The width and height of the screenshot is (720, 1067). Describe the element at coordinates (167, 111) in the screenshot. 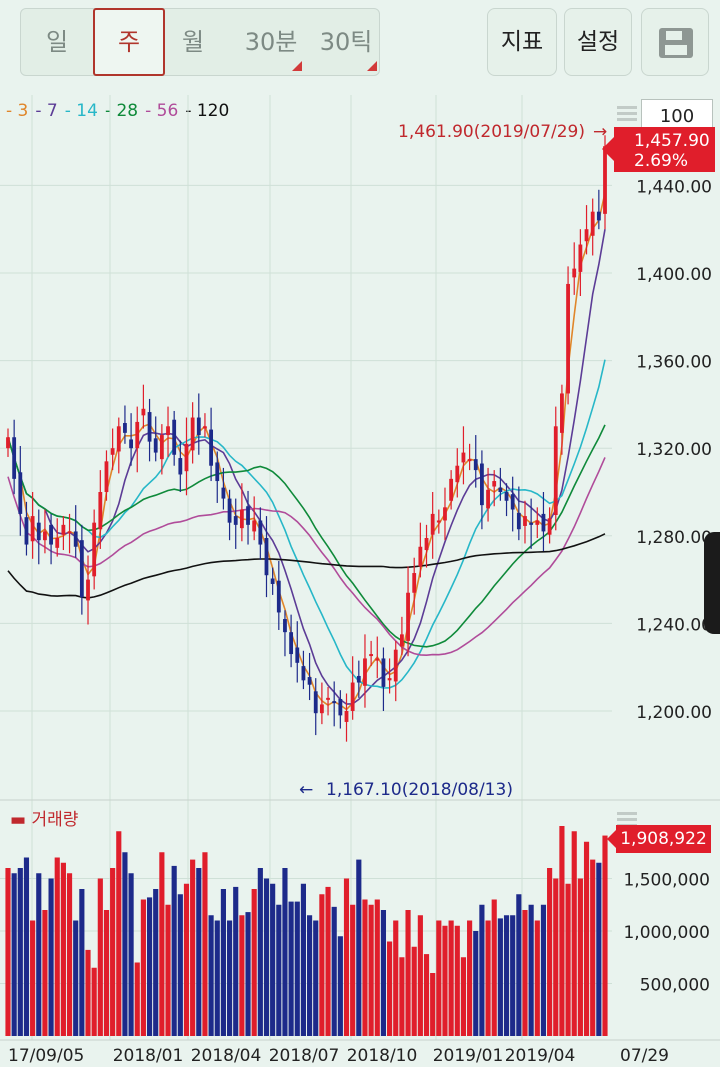

I see `legend-label: 56` at that location.